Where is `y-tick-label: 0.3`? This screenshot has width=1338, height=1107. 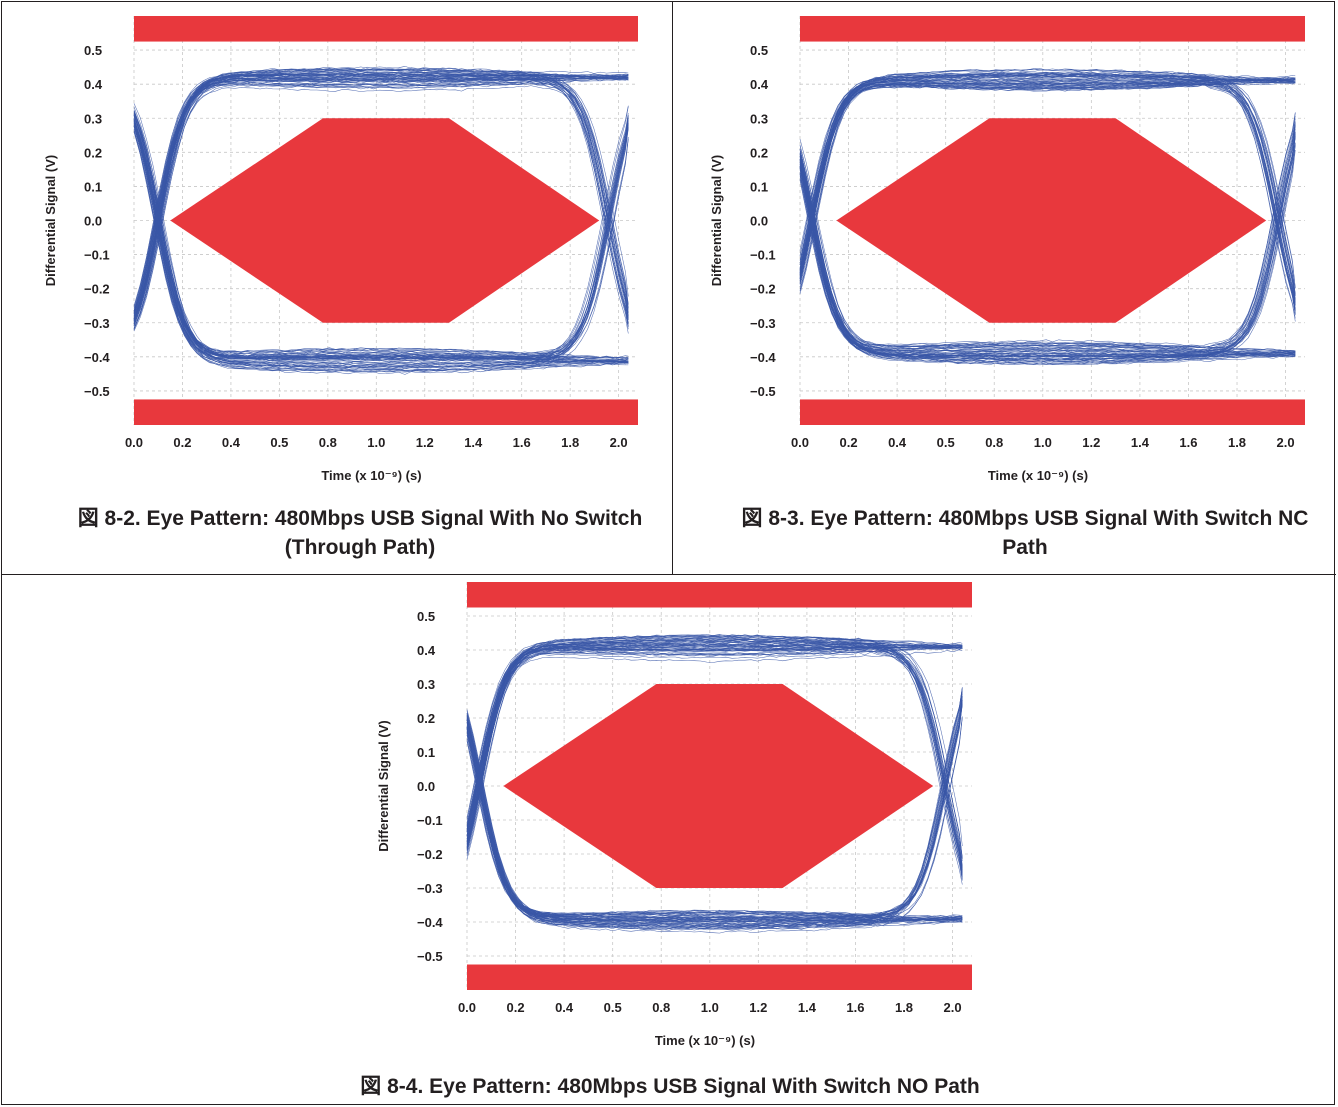
y-tick-label: 0.3 is located at coordinates (426, 684).